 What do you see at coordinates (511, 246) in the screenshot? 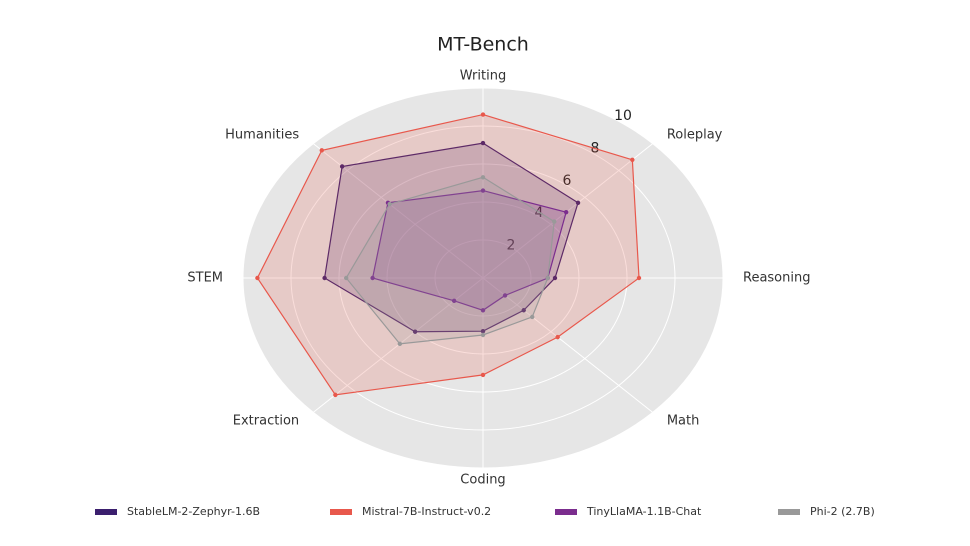
I see `r-tick-label: 2` at bounding box center [511, 246].